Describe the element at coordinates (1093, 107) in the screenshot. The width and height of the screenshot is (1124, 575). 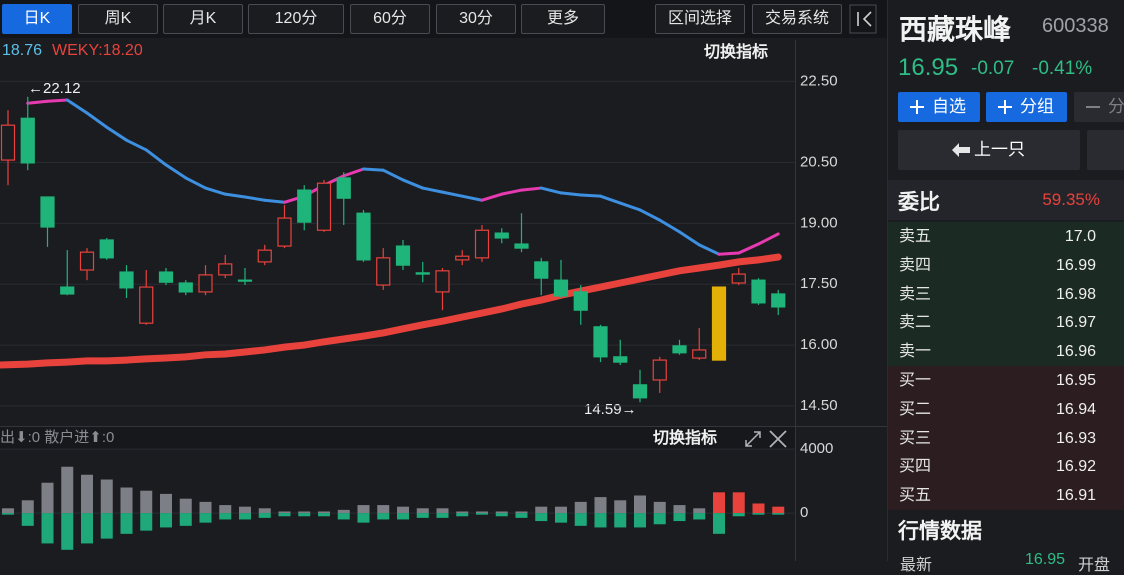
I see `minus-icon` at that location.